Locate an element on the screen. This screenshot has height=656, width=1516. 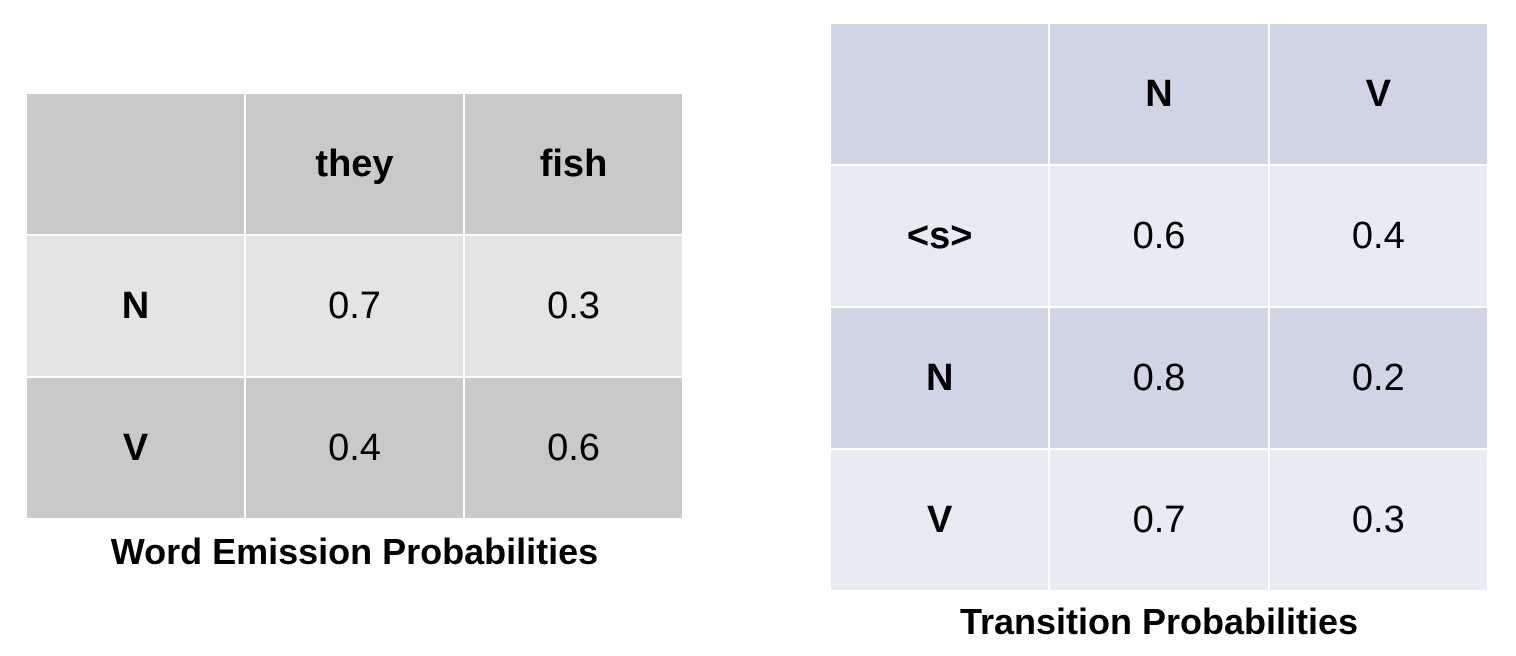
emission-cell-v-they: 0.4 is located at coordinates (354, 448).